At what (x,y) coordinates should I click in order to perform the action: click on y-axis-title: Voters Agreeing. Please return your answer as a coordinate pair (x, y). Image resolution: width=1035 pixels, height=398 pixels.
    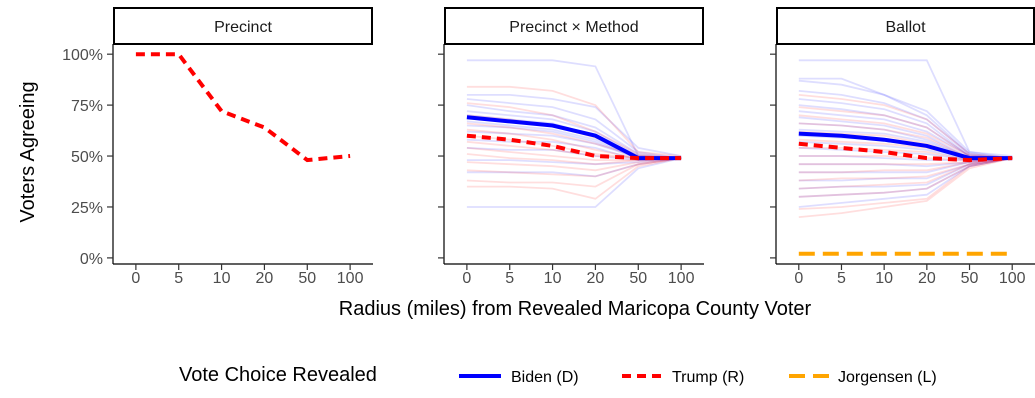
    Looking at the image, I should click on (28, 151).